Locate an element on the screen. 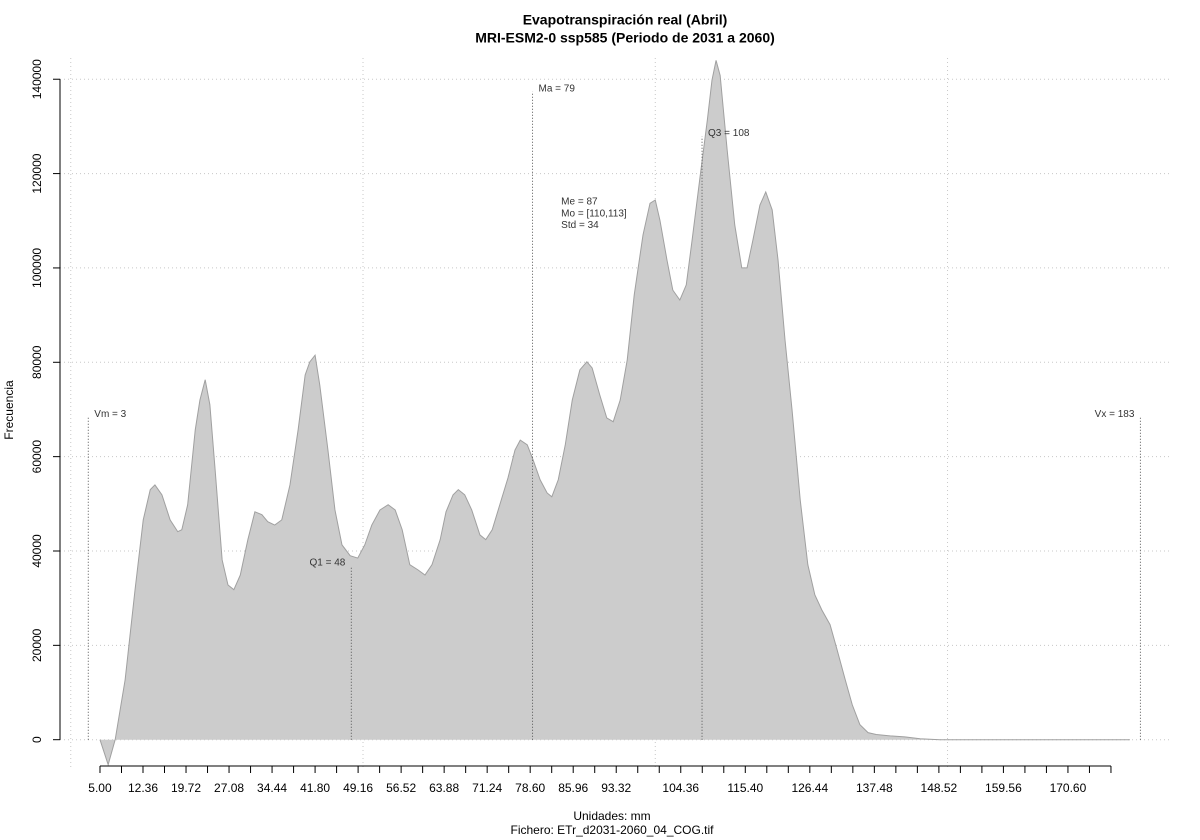 The width and height of the screenshot is (1200, 840). x-tick-label: 34.44 is located at coordinates (272, 788).